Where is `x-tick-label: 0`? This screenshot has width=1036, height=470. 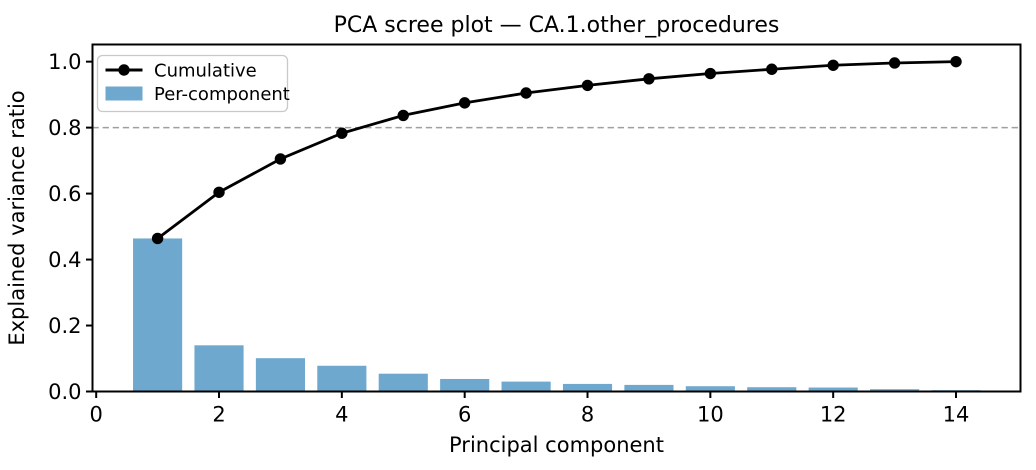 x-tick-label: 0 is located at coordinates (95, 415).